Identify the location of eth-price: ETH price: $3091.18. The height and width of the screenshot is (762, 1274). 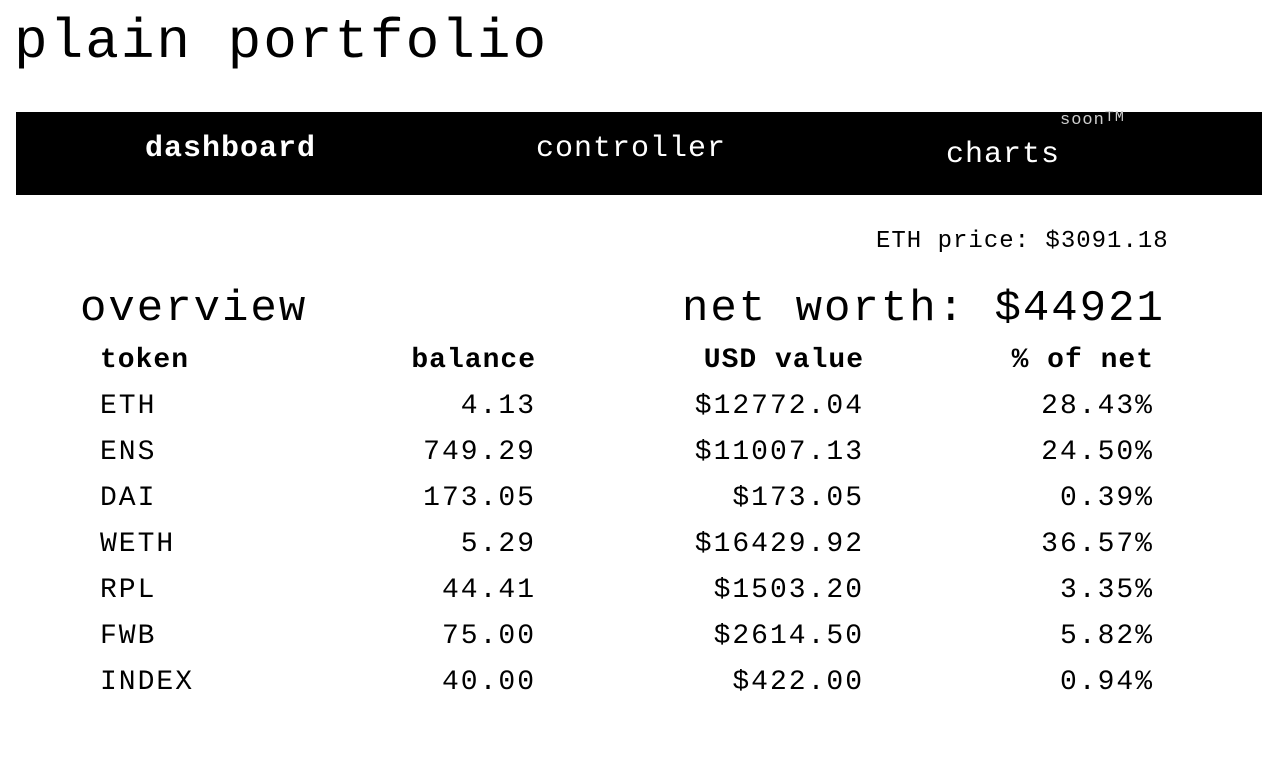
(1022, 241).